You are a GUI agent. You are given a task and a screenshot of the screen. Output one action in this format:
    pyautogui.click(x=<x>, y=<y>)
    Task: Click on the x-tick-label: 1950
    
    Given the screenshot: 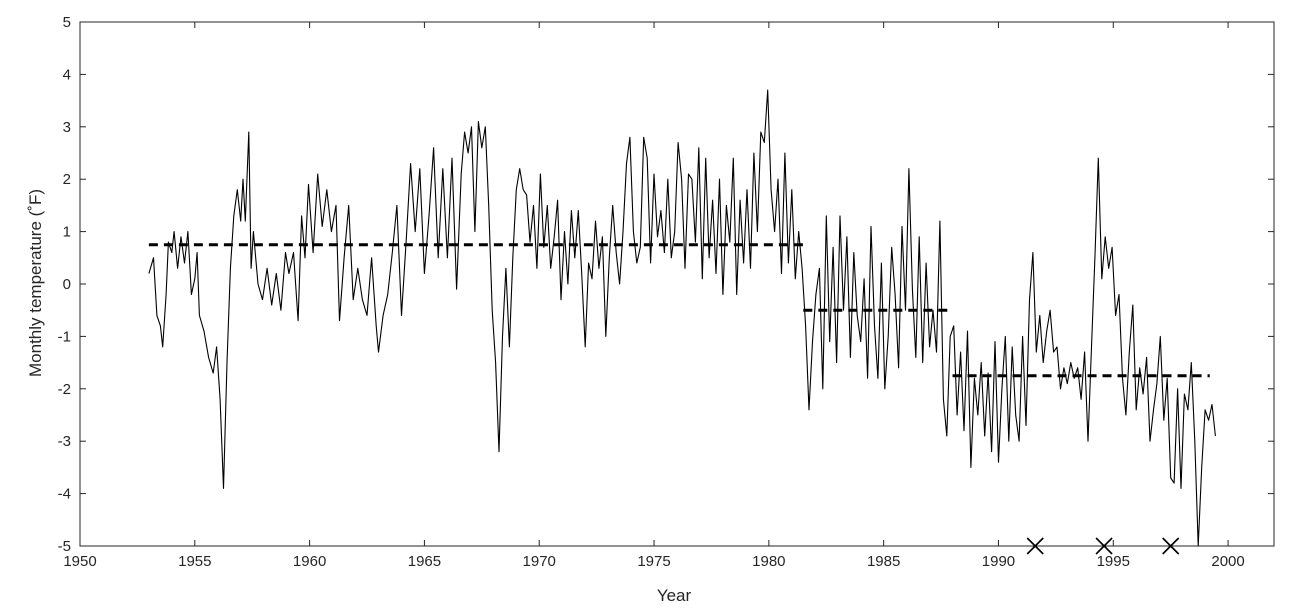 What is the action you would take?
    pyautogui.click(x=79, y=561)
    